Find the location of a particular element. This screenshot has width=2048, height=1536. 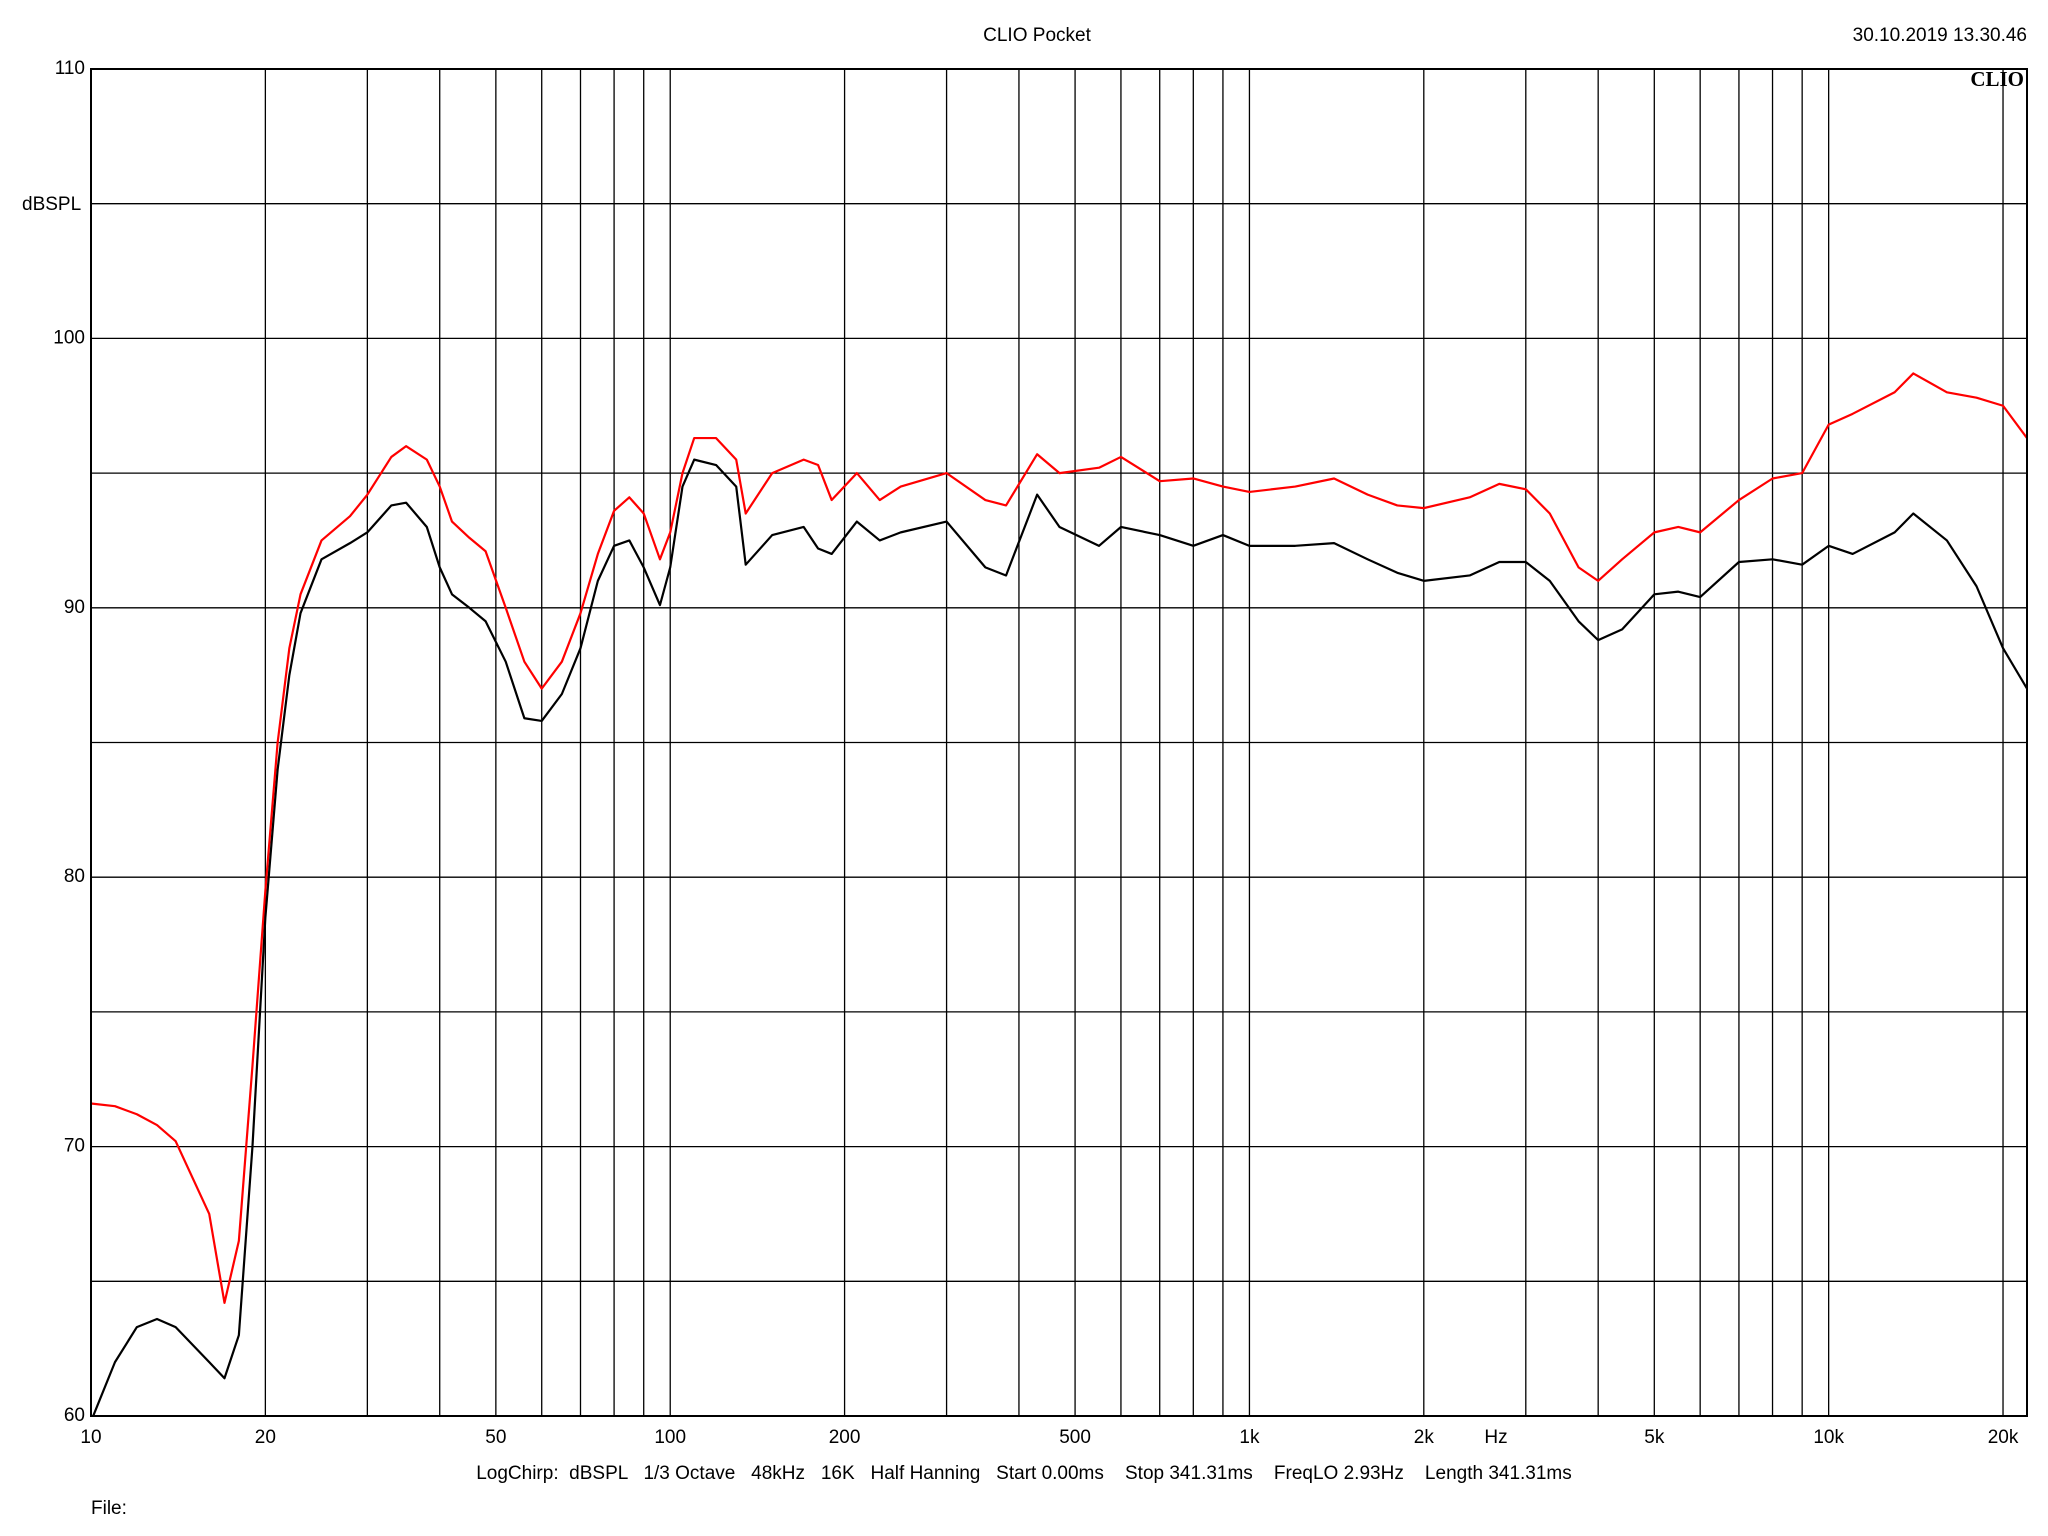

chart-title: CLIO Pocket is located at coordinates (1037, 35).